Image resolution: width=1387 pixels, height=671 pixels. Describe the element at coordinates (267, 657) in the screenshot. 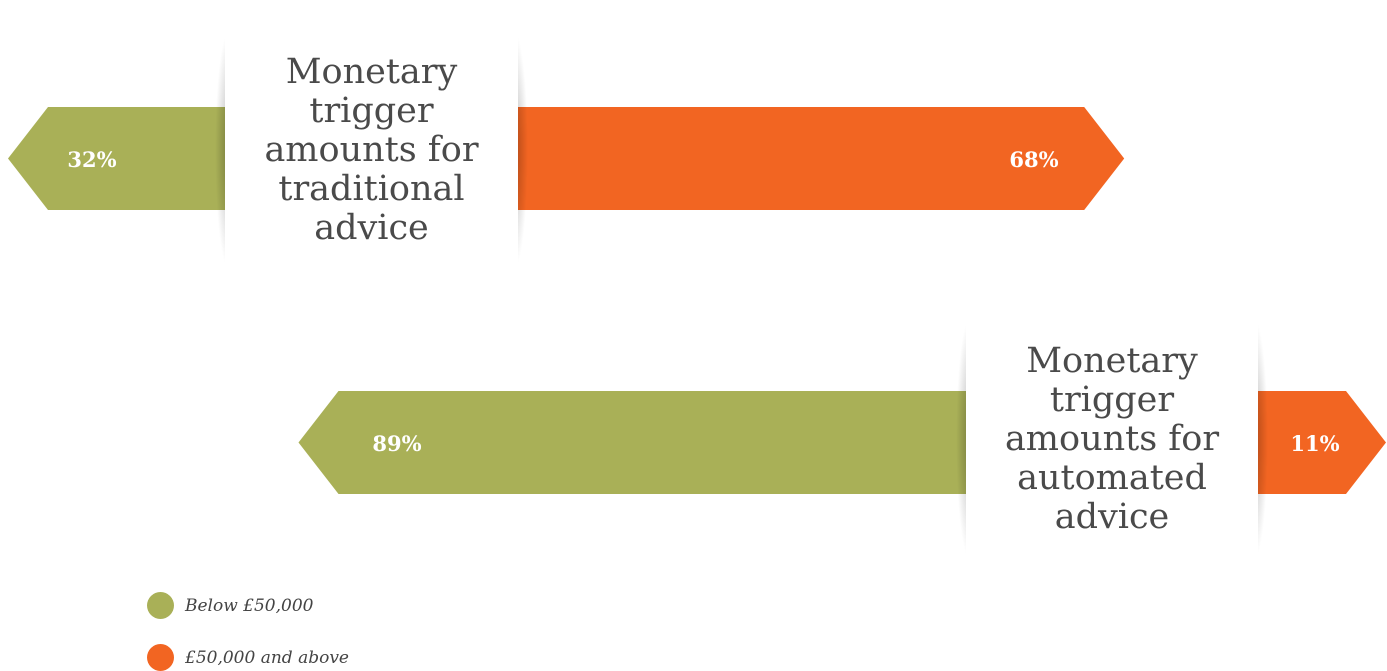

I see `legend-label: £50,000 and above` at that location.